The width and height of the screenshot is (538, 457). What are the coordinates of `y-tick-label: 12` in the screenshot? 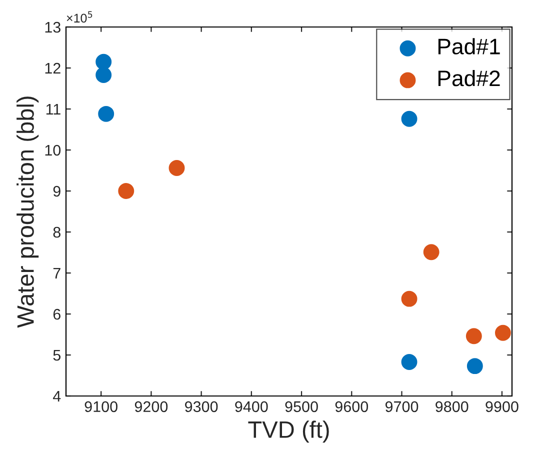 It's located at (52, 68).